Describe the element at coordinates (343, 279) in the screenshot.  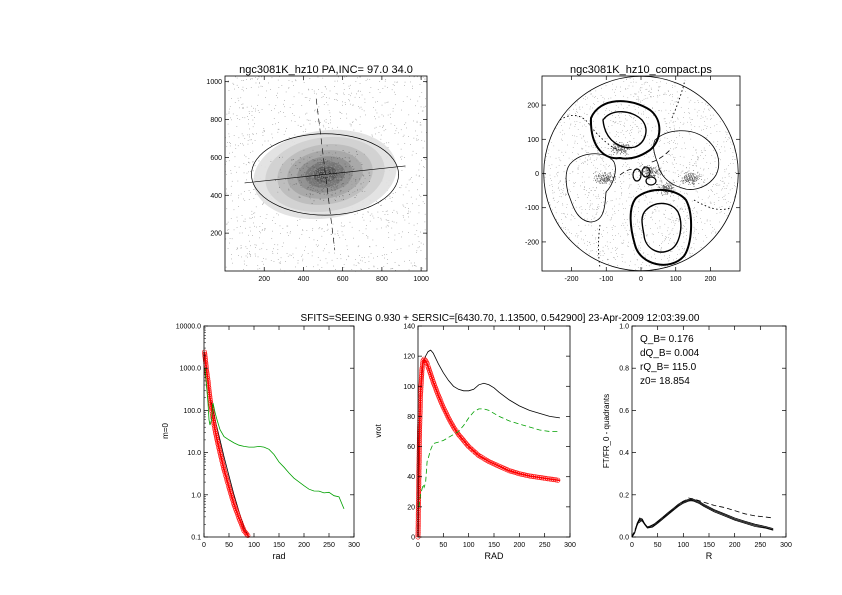
I see `x-tick-label: 600` at that location.